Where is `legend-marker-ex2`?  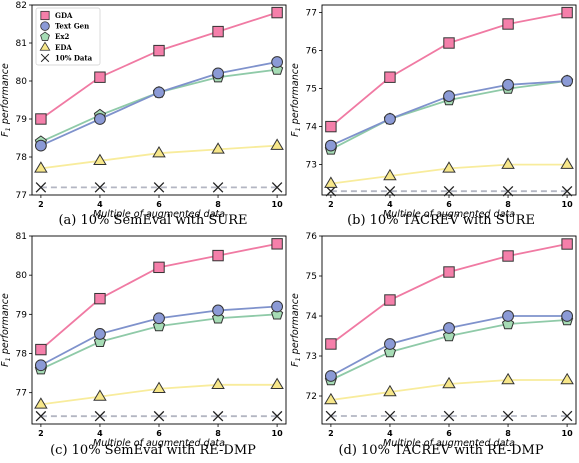 legend-marker-ex2 is located at coordinates (45, 36).